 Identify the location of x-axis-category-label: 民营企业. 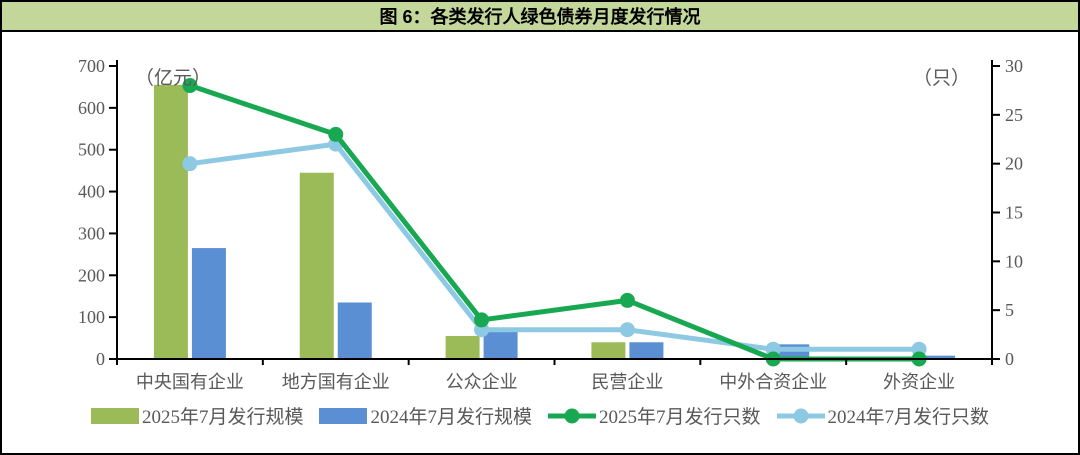
(627, 382).